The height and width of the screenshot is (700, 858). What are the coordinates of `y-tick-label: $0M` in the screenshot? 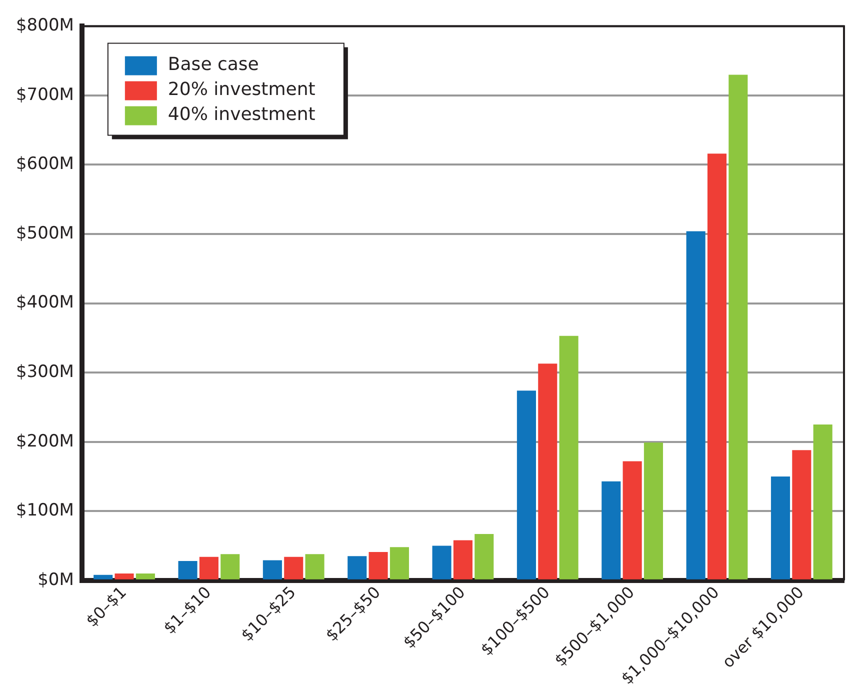 It's located at (56, 580).